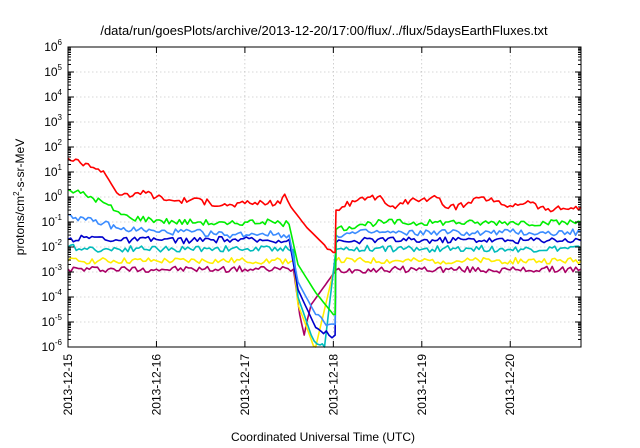  I want to click on y-tick-label: 10³, so click(53, 121).